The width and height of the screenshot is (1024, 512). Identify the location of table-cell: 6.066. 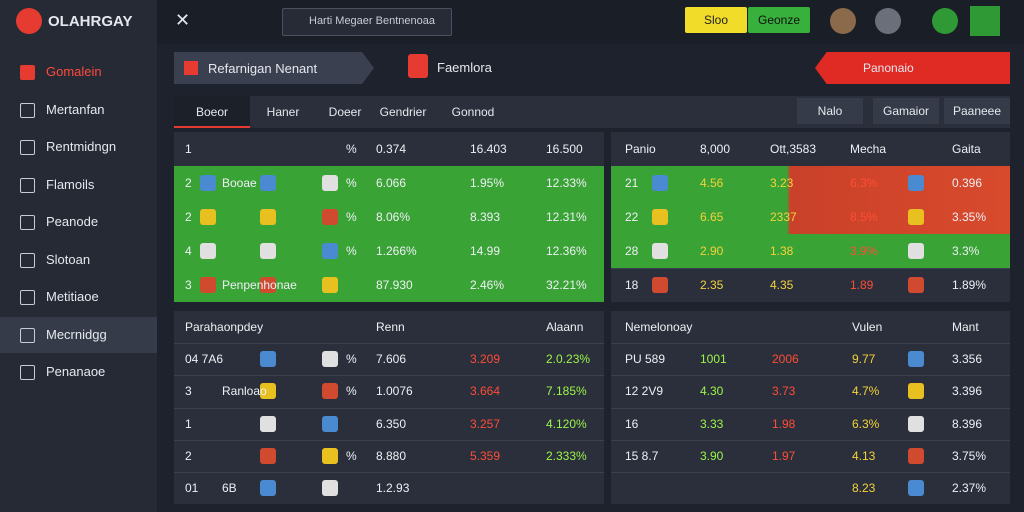
(391, 183).